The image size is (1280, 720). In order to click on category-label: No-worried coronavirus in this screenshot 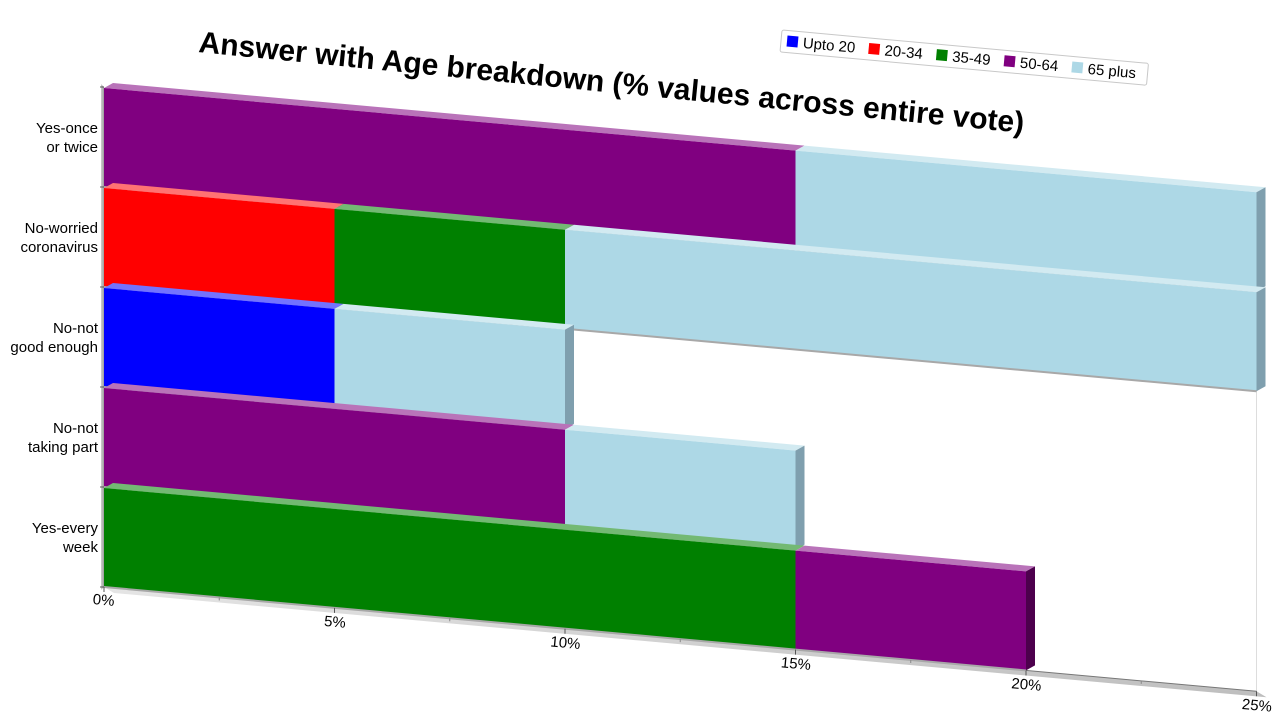, I will do `click(59, 238)`.